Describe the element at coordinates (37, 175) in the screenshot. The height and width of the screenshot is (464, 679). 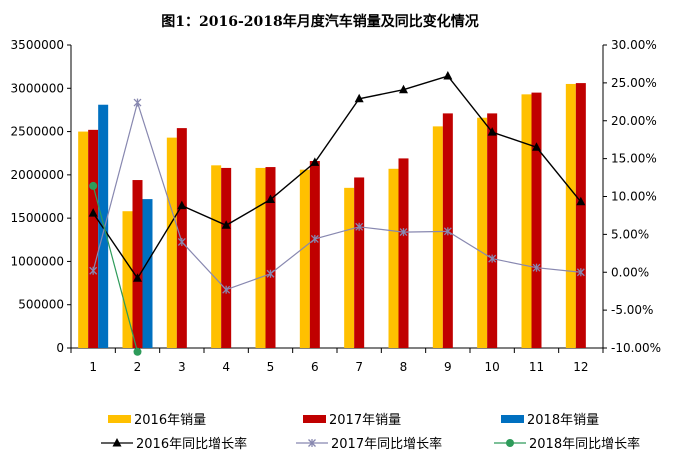
I see `left-tick-label: 2000000` at that location.